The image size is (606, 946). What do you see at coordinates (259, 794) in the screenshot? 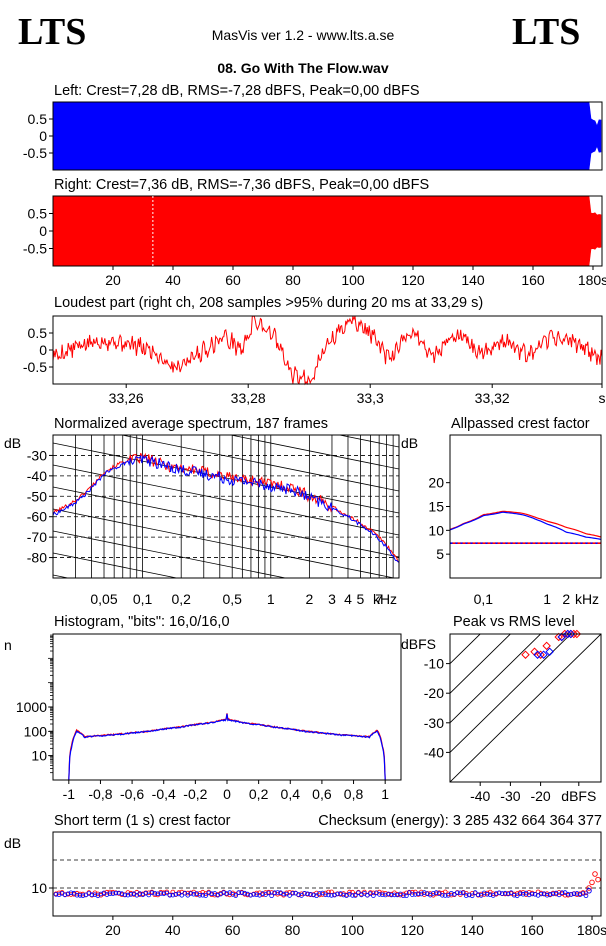
I see `histogram-xtick-6: 0,2` at bounding box center [259, 794].